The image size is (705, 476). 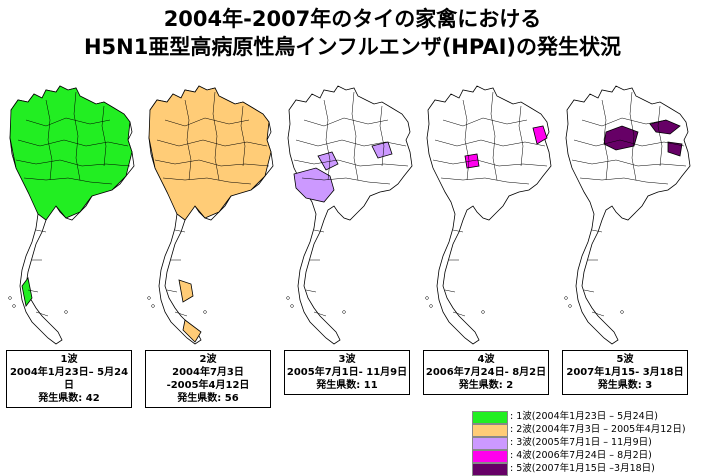 I want to click on caption-wave-label: 5波, so click(x=625, y=359).